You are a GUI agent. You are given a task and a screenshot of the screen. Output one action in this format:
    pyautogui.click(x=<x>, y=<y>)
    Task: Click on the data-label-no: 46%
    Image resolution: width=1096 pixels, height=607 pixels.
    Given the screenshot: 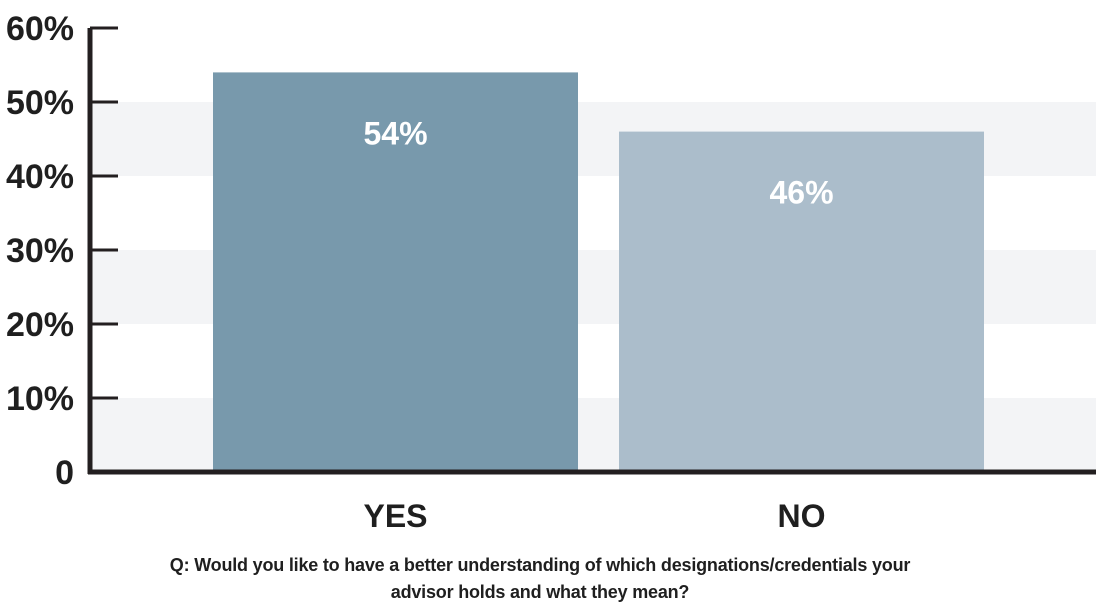 What is the action you would take?
    pyautogui.click(x=801, y=193)
    